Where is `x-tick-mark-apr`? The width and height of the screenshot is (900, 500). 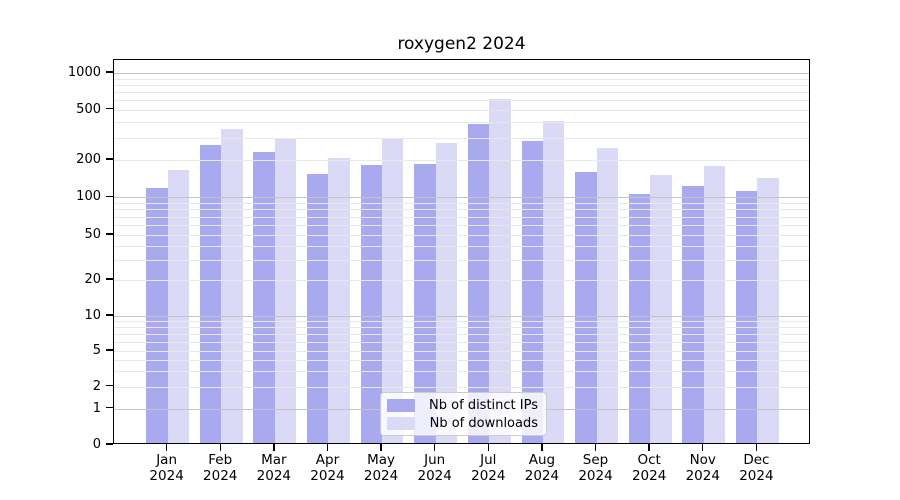 x-tick-mark-apr is located at coordinates (327, 447).